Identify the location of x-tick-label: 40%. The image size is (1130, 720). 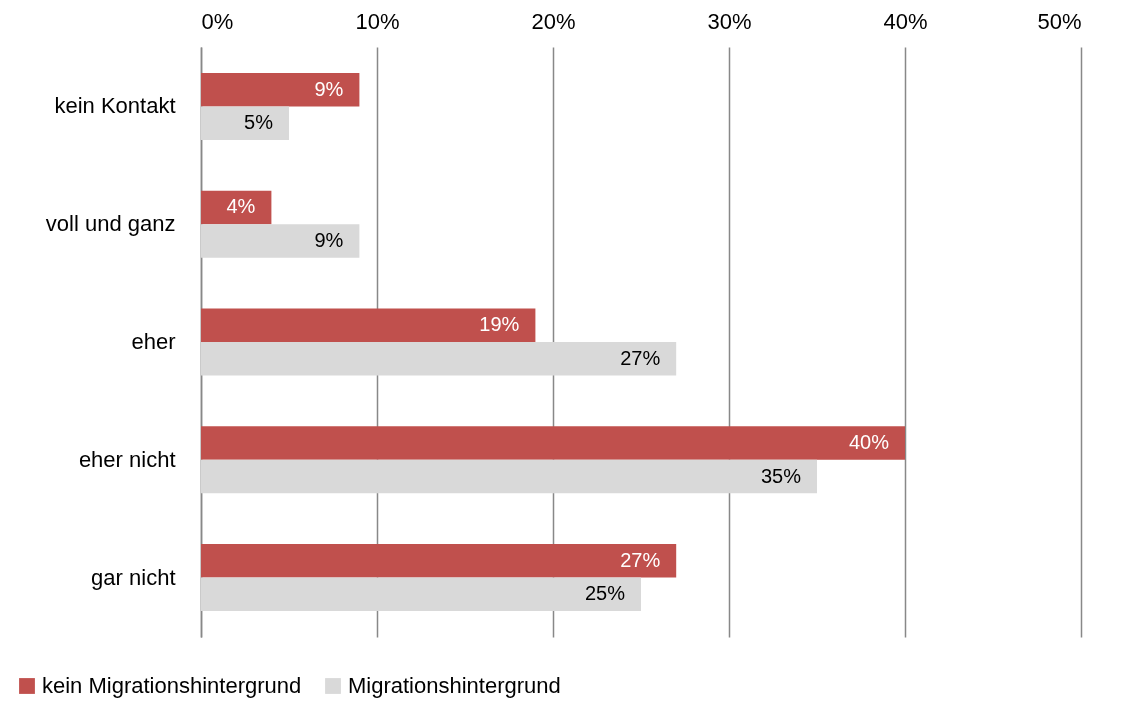
(905, 21).